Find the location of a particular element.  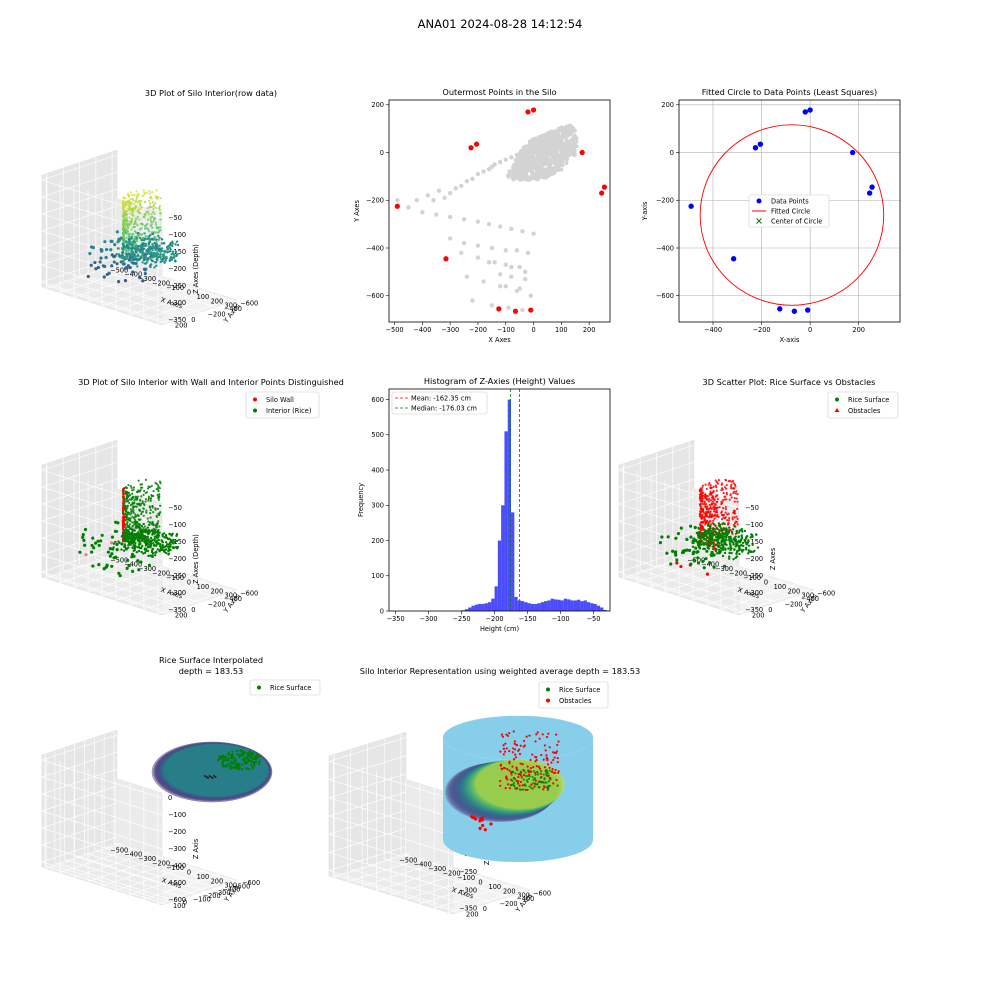

z-tick-label: −350 is located at coordinates (754, 610).